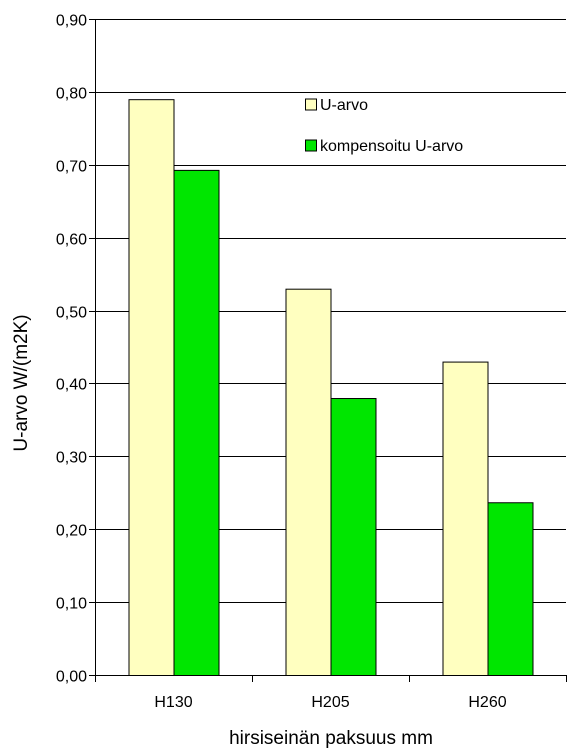  Describe the element at coordinates (71, 677) in the screenshot. I see `y-tick-label: 0,00` at that location.